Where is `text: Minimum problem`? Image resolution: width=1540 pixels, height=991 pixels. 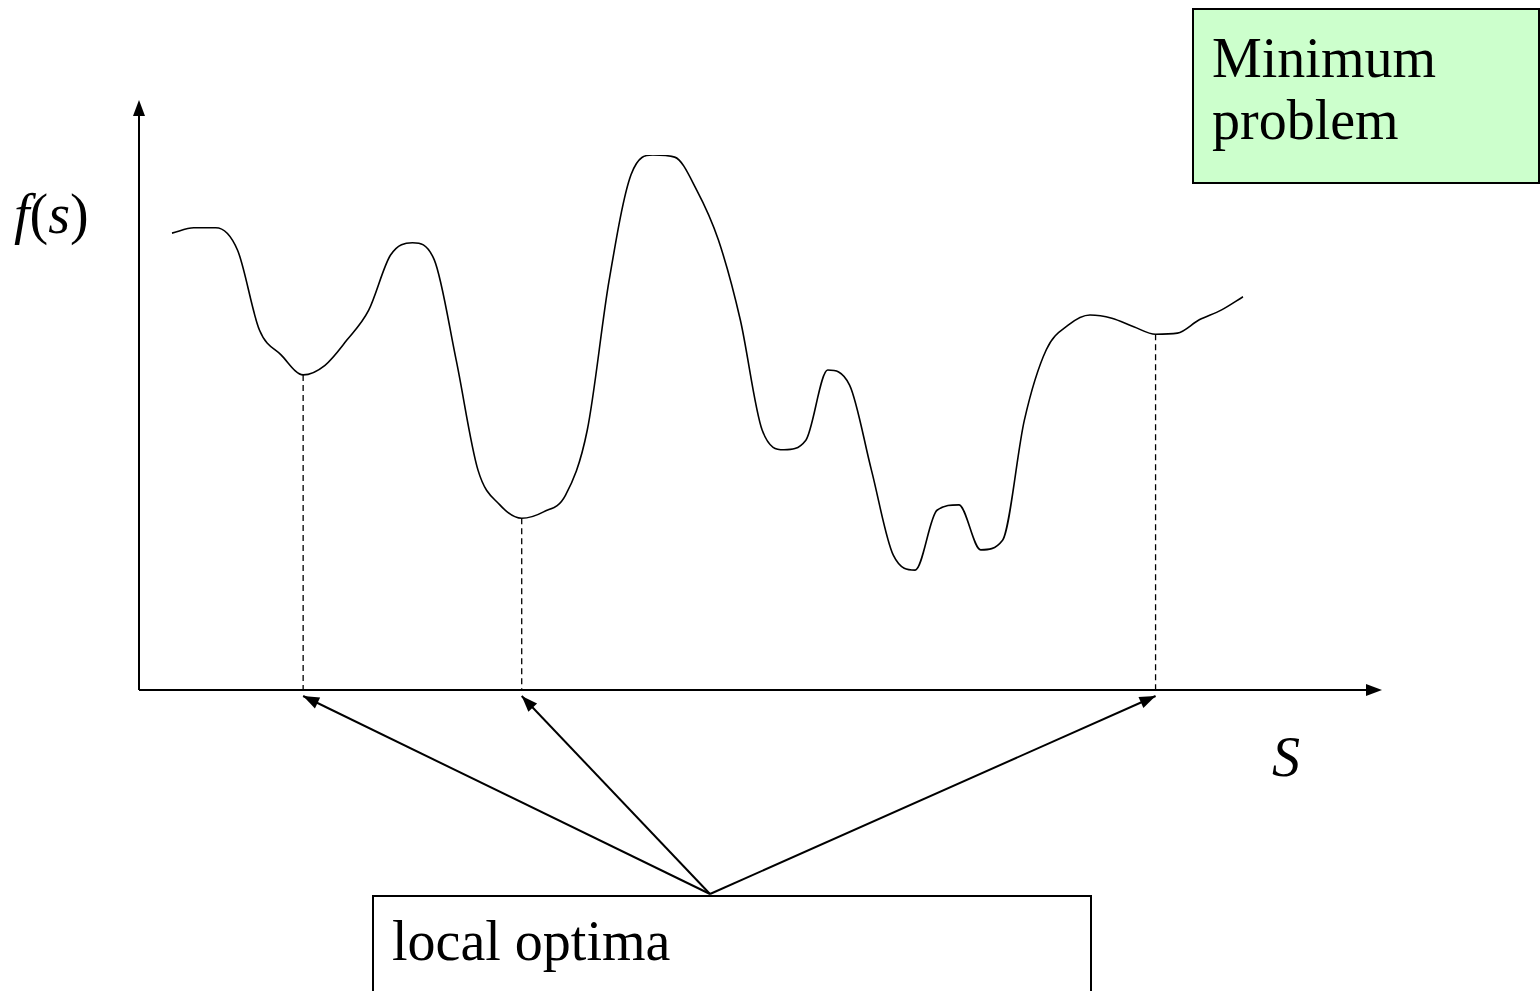
text: Minimum problem is located at coordinates (1366, 96).